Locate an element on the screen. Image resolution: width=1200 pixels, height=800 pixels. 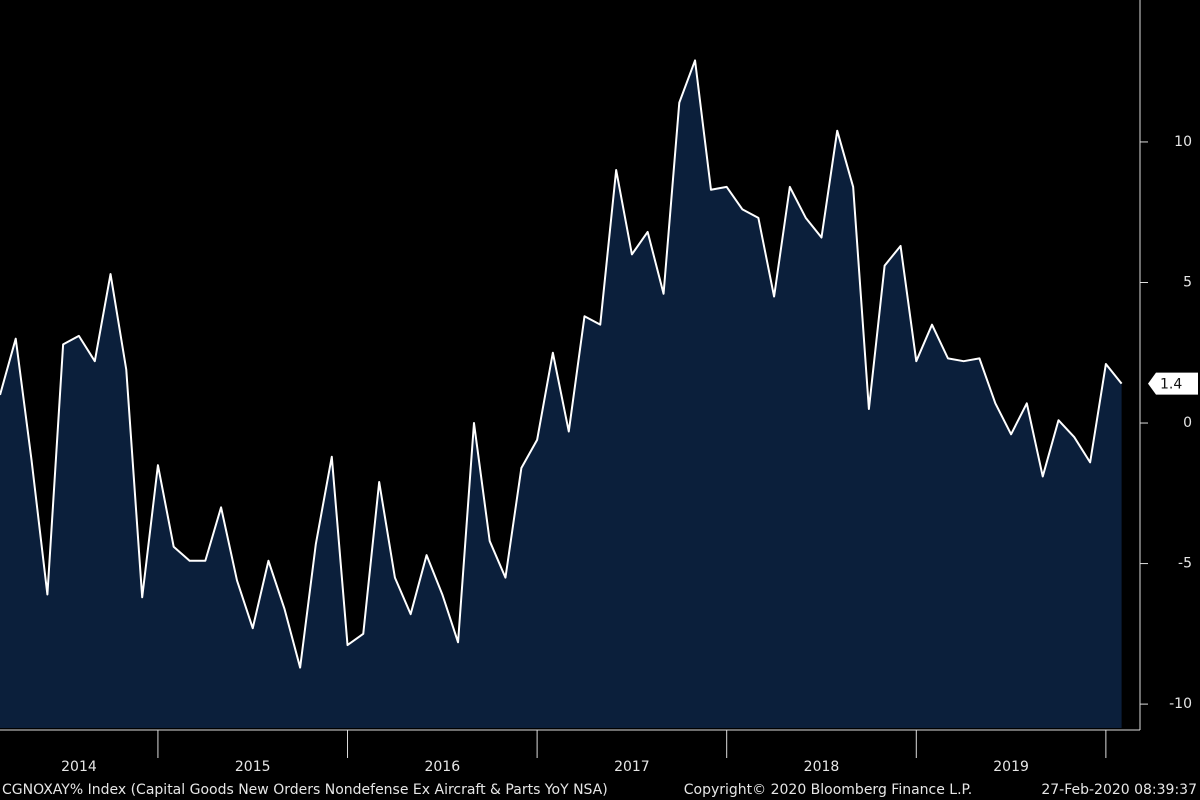
x-tick-label: 2017 is located at coordinates (632, 767).